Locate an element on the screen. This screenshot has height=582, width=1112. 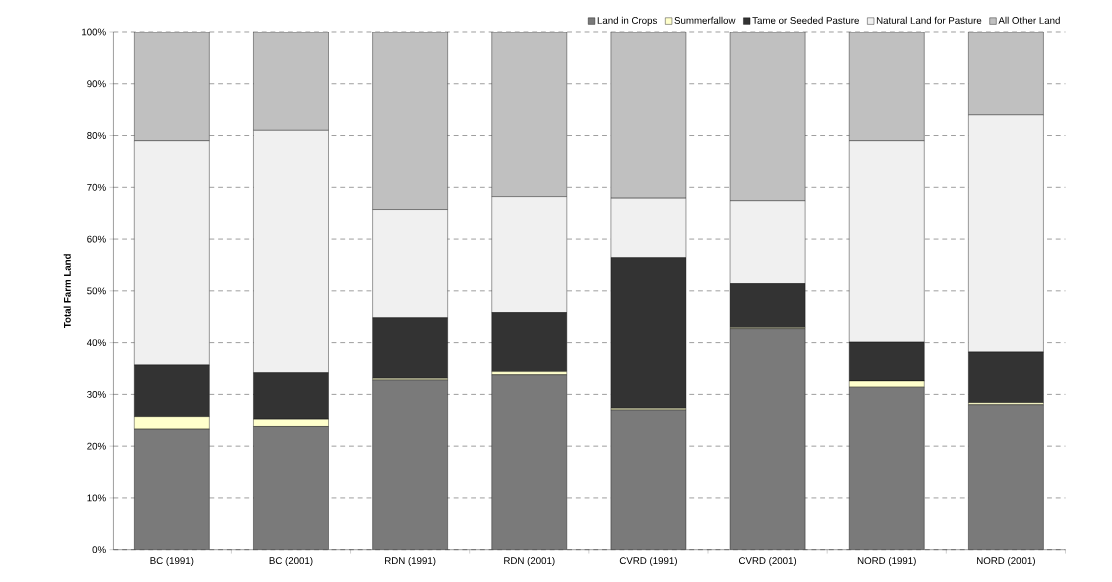
y-tick-label: 20% is located at coordinates (96, 446).